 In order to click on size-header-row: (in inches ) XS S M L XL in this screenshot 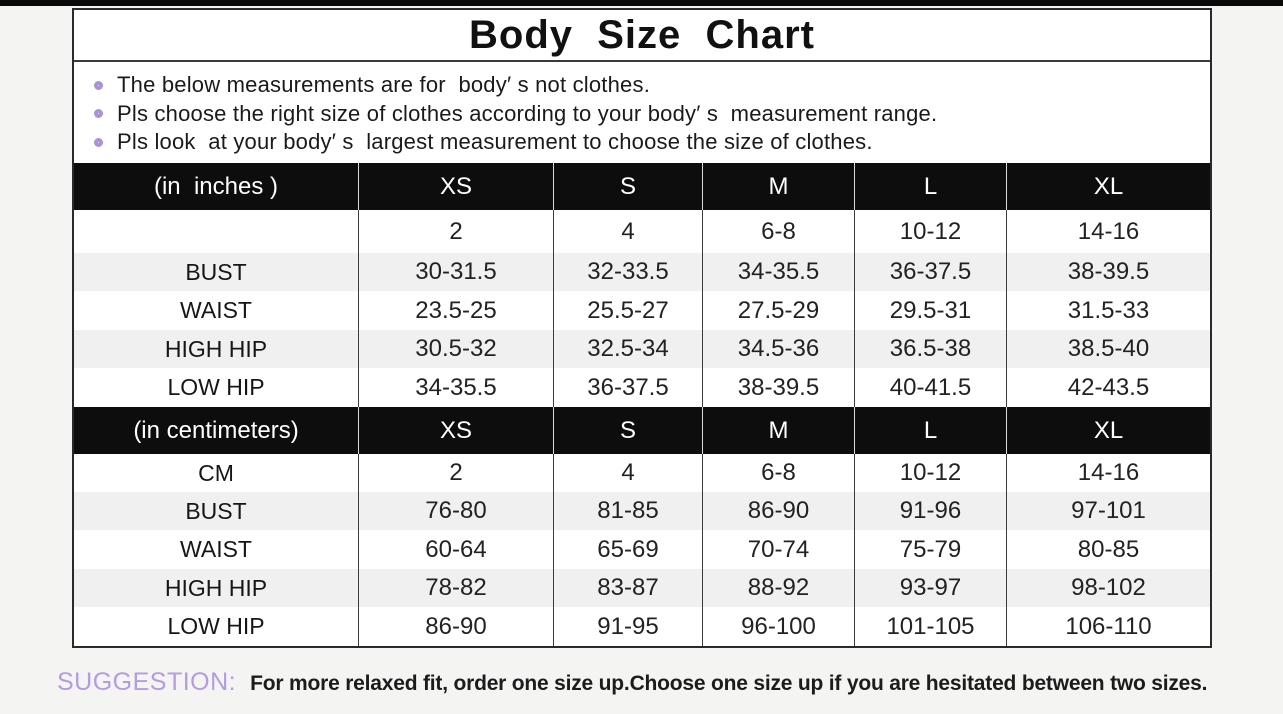, I will do `click(642, 186)`.